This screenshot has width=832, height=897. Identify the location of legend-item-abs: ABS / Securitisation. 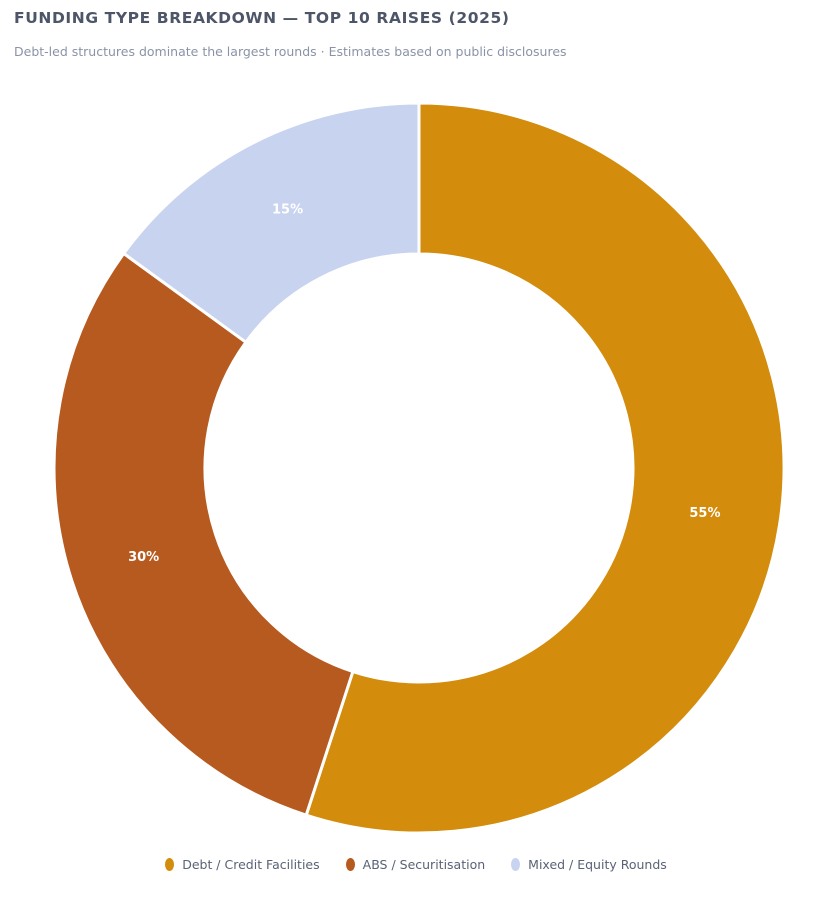
(415, 864).